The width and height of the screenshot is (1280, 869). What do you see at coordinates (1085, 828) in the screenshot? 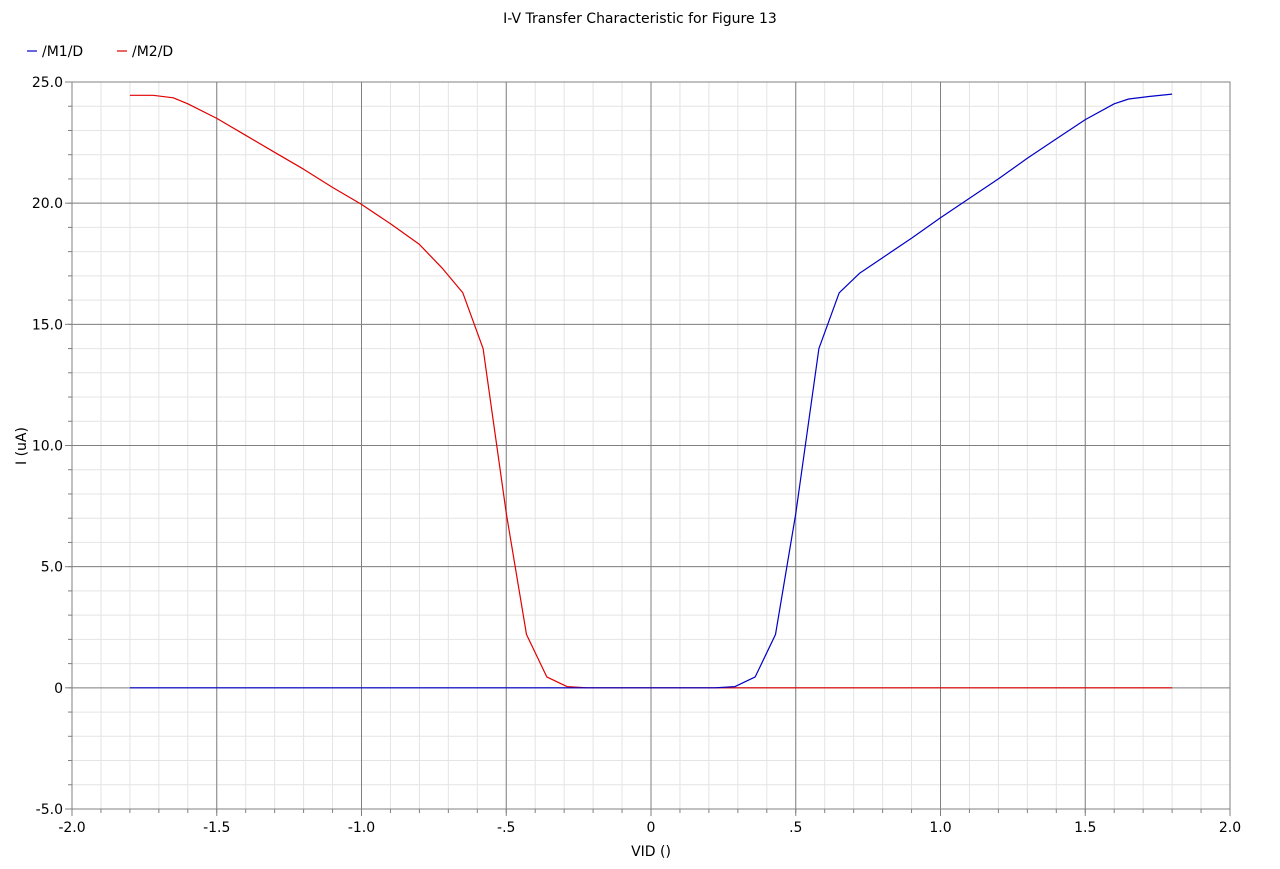
I see `x-tick-label: 1.5` at bounding box center [1085, 828].